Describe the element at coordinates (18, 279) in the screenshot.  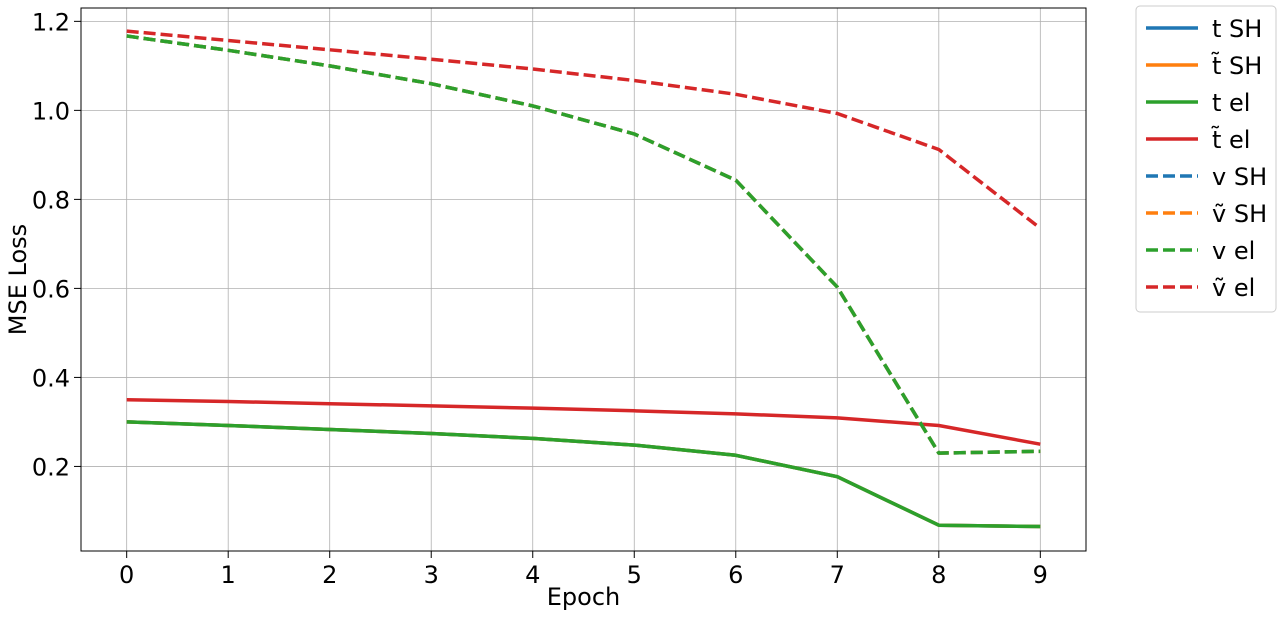
I see `y-axis-label: MSE Loss` at that location.